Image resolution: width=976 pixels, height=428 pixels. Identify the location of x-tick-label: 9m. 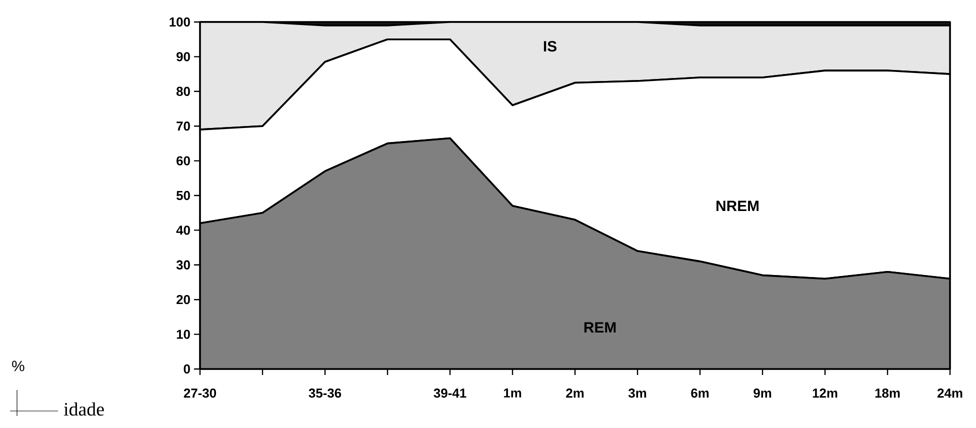
(763, 393).